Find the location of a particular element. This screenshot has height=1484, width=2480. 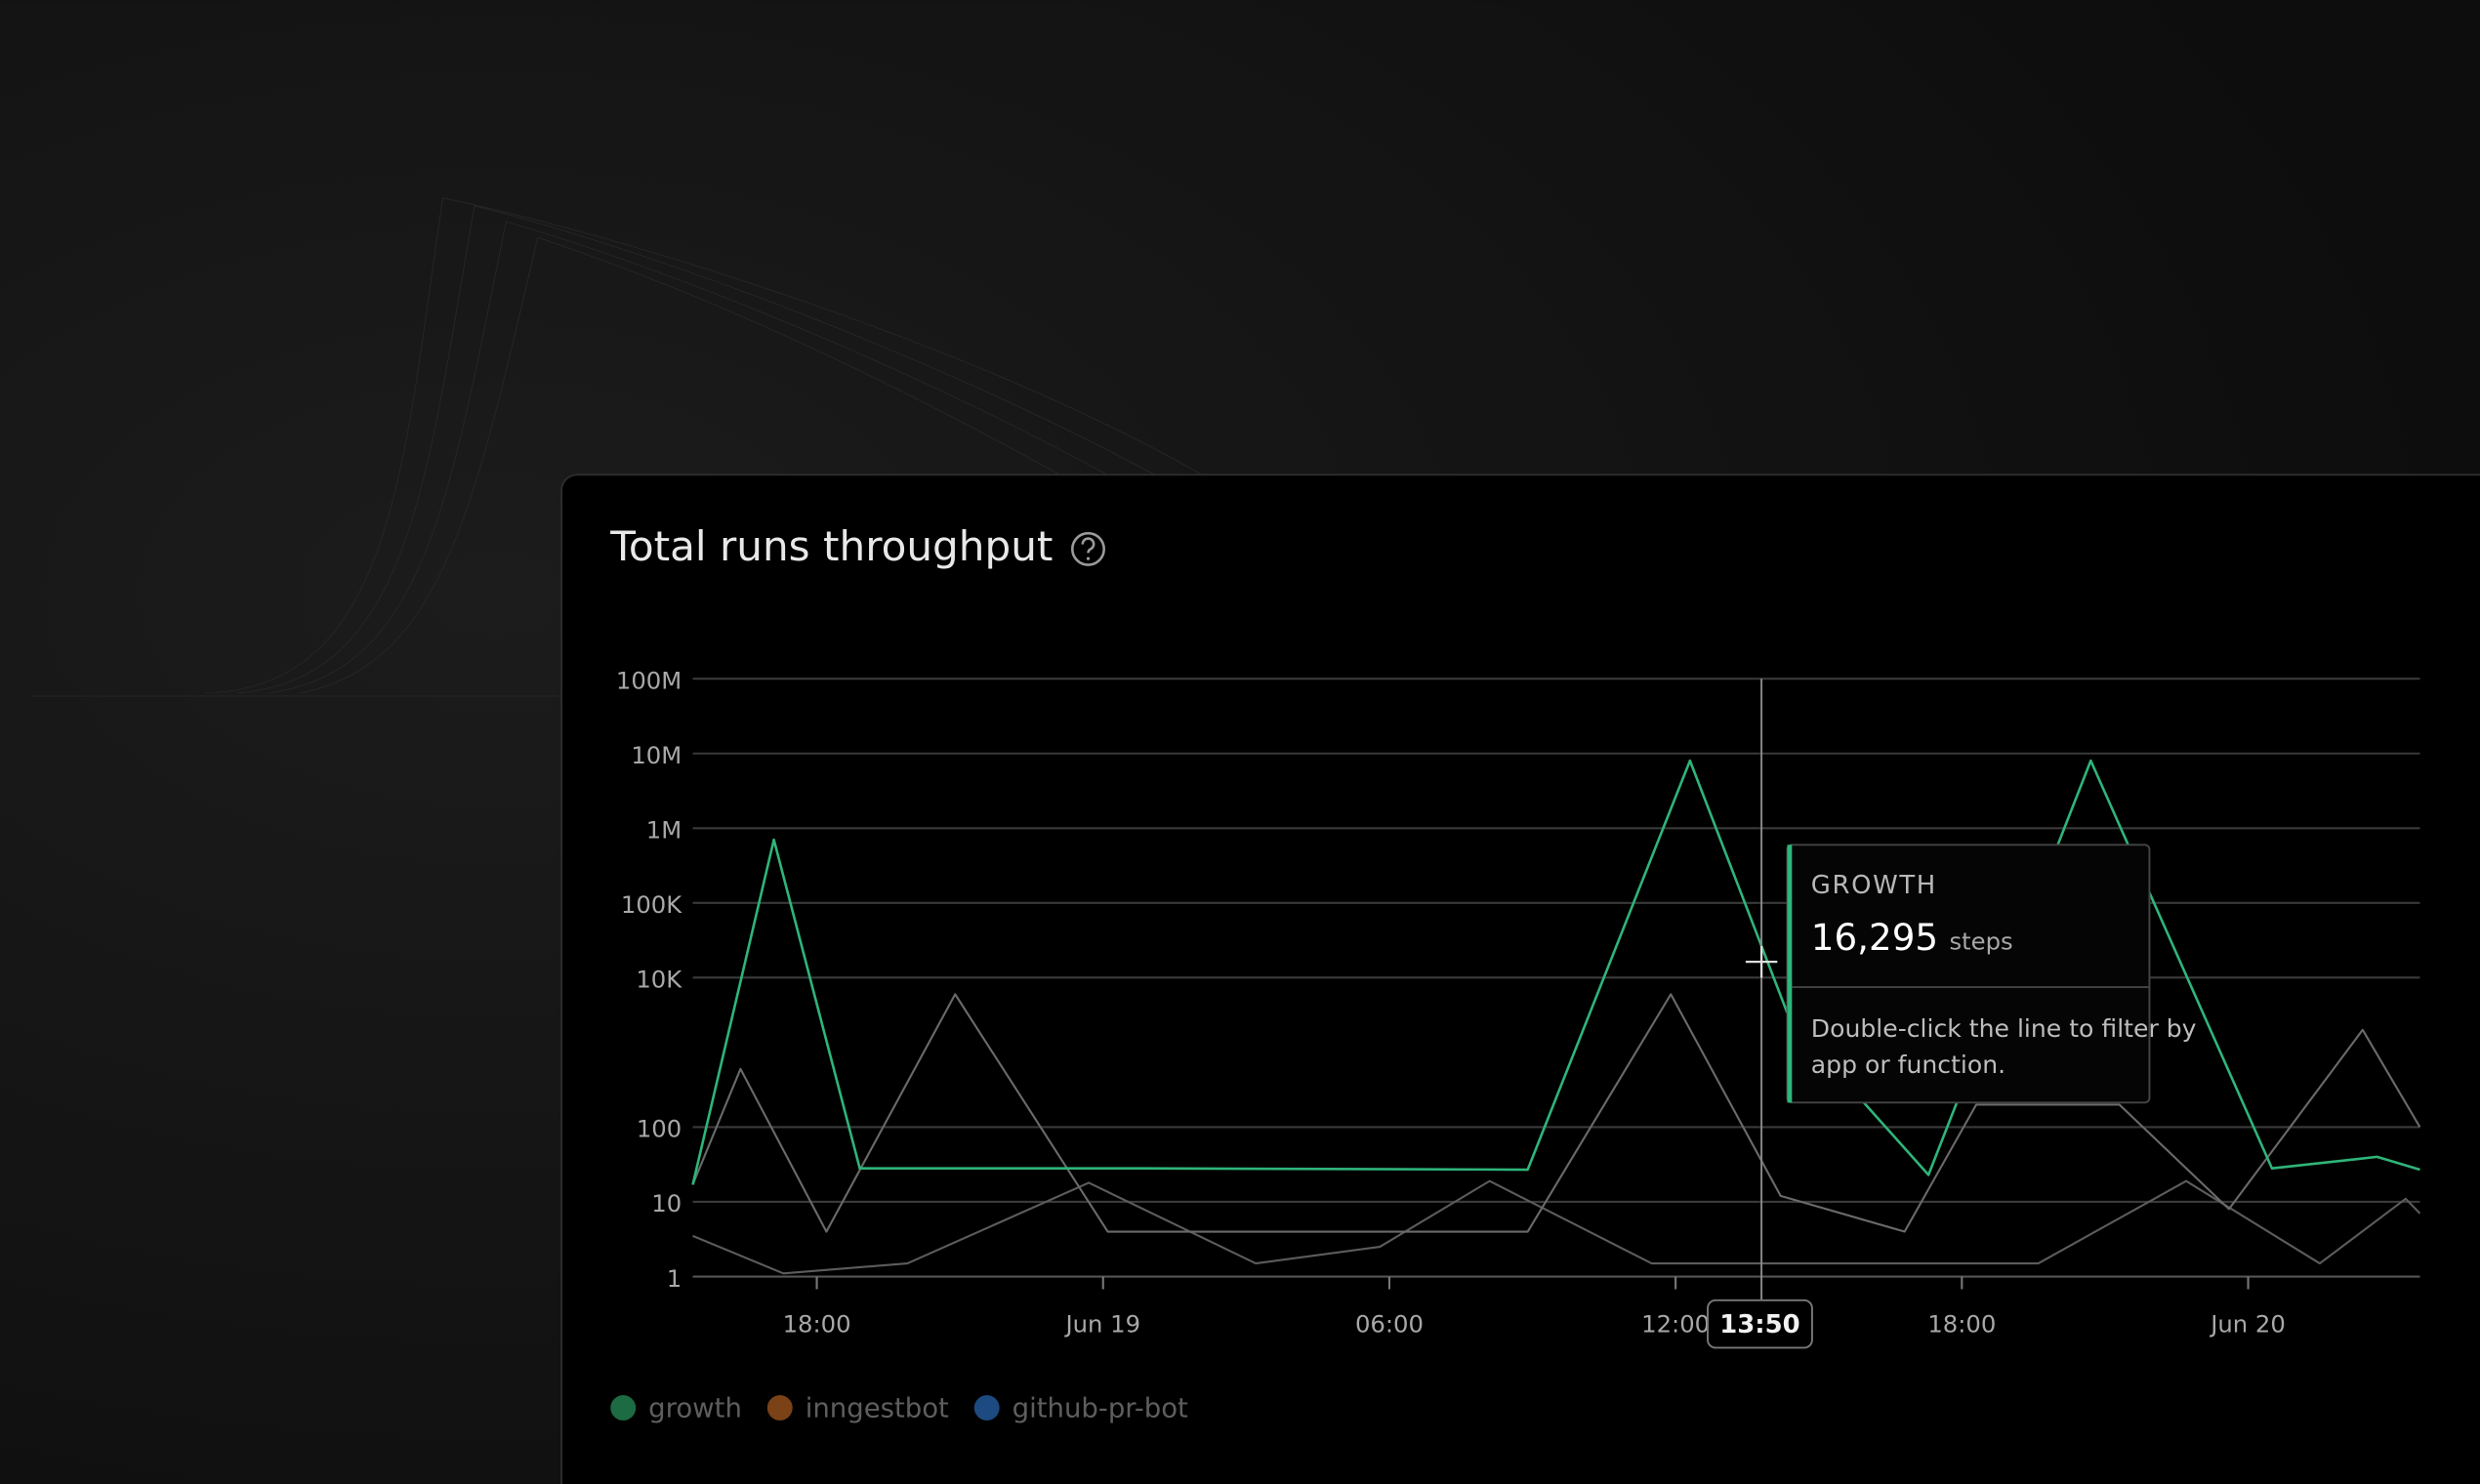

legend-label: github-pr-bot is located at coordinates (1100, 1409).